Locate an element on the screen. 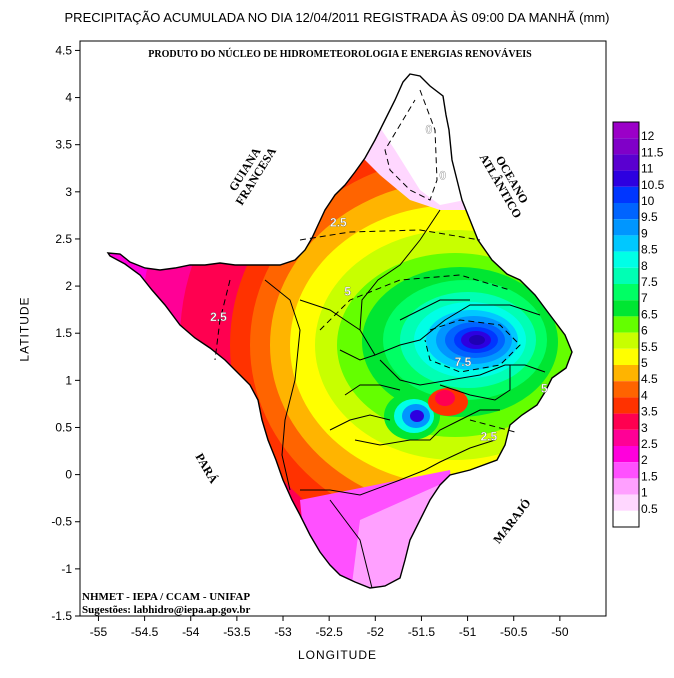 This screenshot has height=678, width=674. x-tick-label: -50.5 is located at coordinates (514, 632).